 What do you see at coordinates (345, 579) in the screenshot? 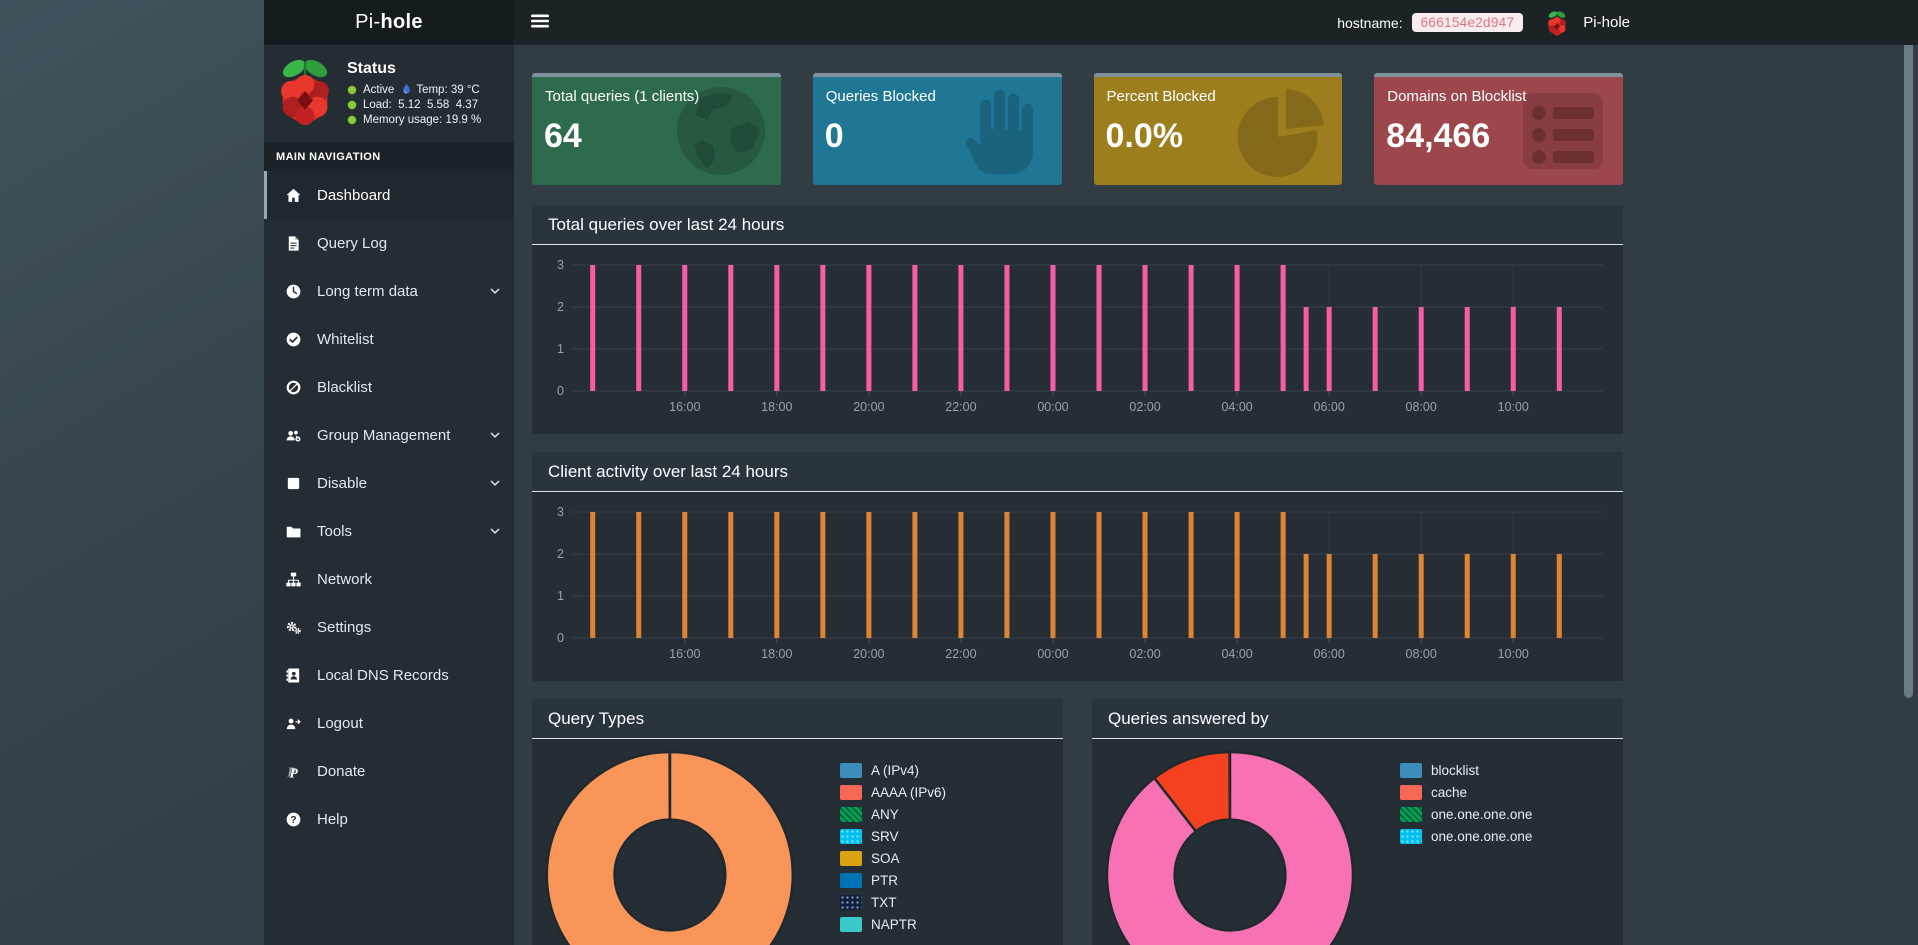
I see `sidebar-item-label: Network` at bounding box center [345, 579].